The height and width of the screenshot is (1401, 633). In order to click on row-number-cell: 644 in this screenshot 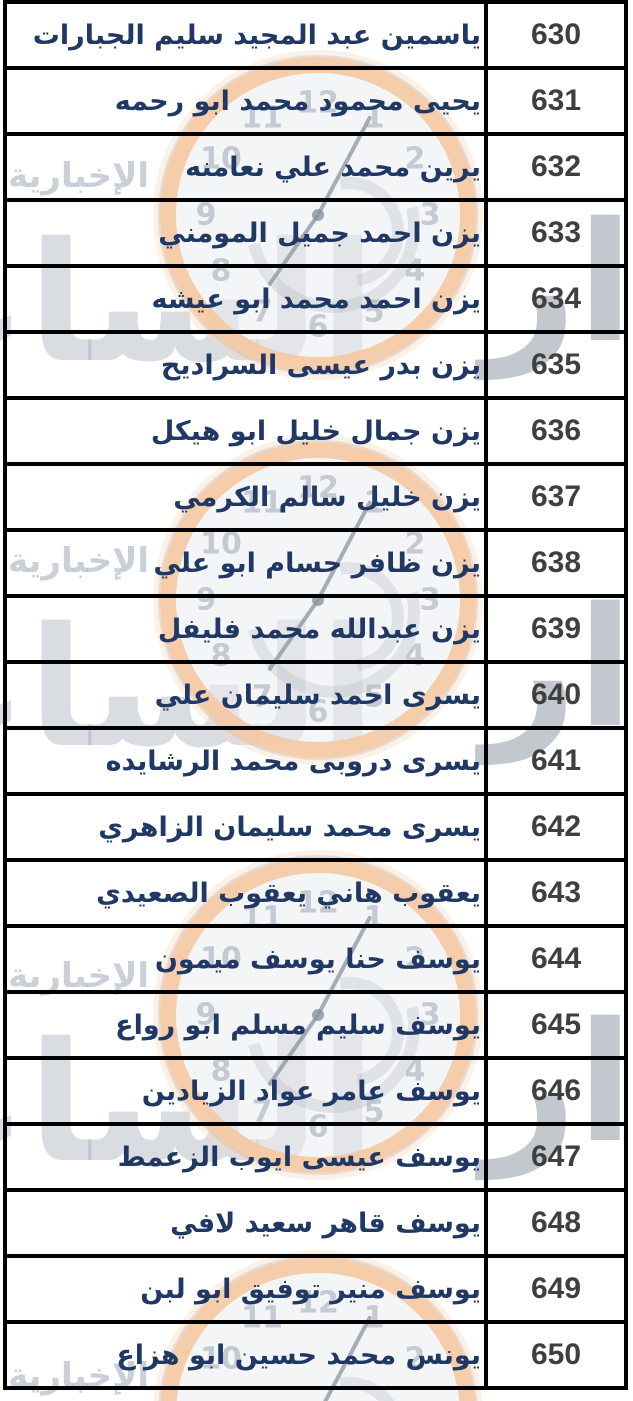, I will do `click(556, 959)`.